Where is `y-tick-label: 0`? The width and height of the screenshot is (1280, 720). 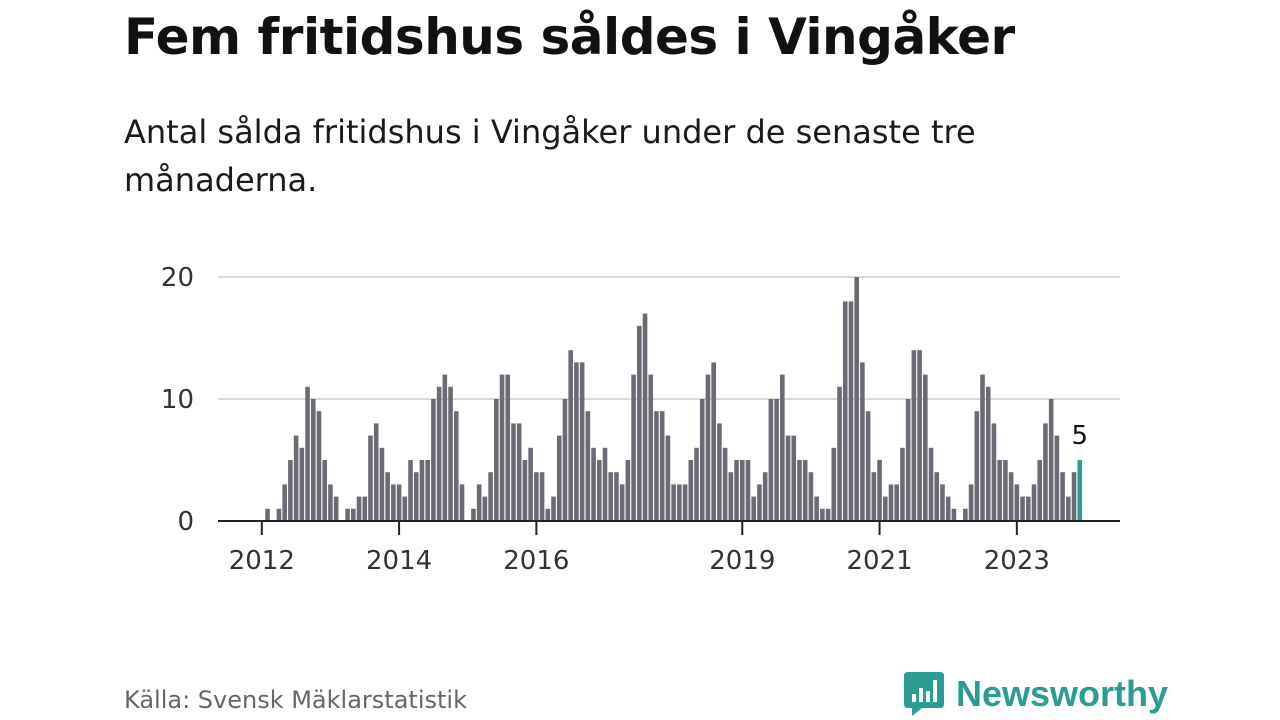
y-tick-label: 0 is located at coordinates (185, 522).